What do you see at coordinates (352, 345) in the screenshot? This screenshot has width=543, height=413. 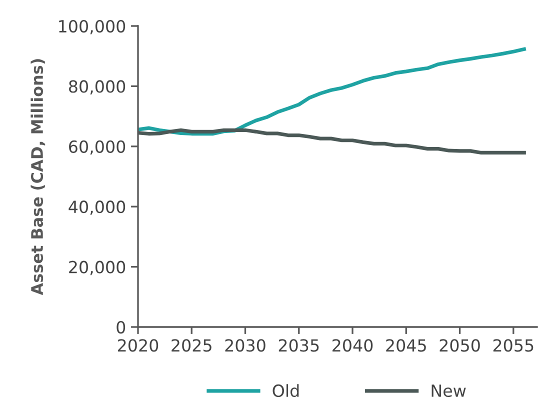 I see `x-tick-label: 2040` at bounding box center [352, 345].